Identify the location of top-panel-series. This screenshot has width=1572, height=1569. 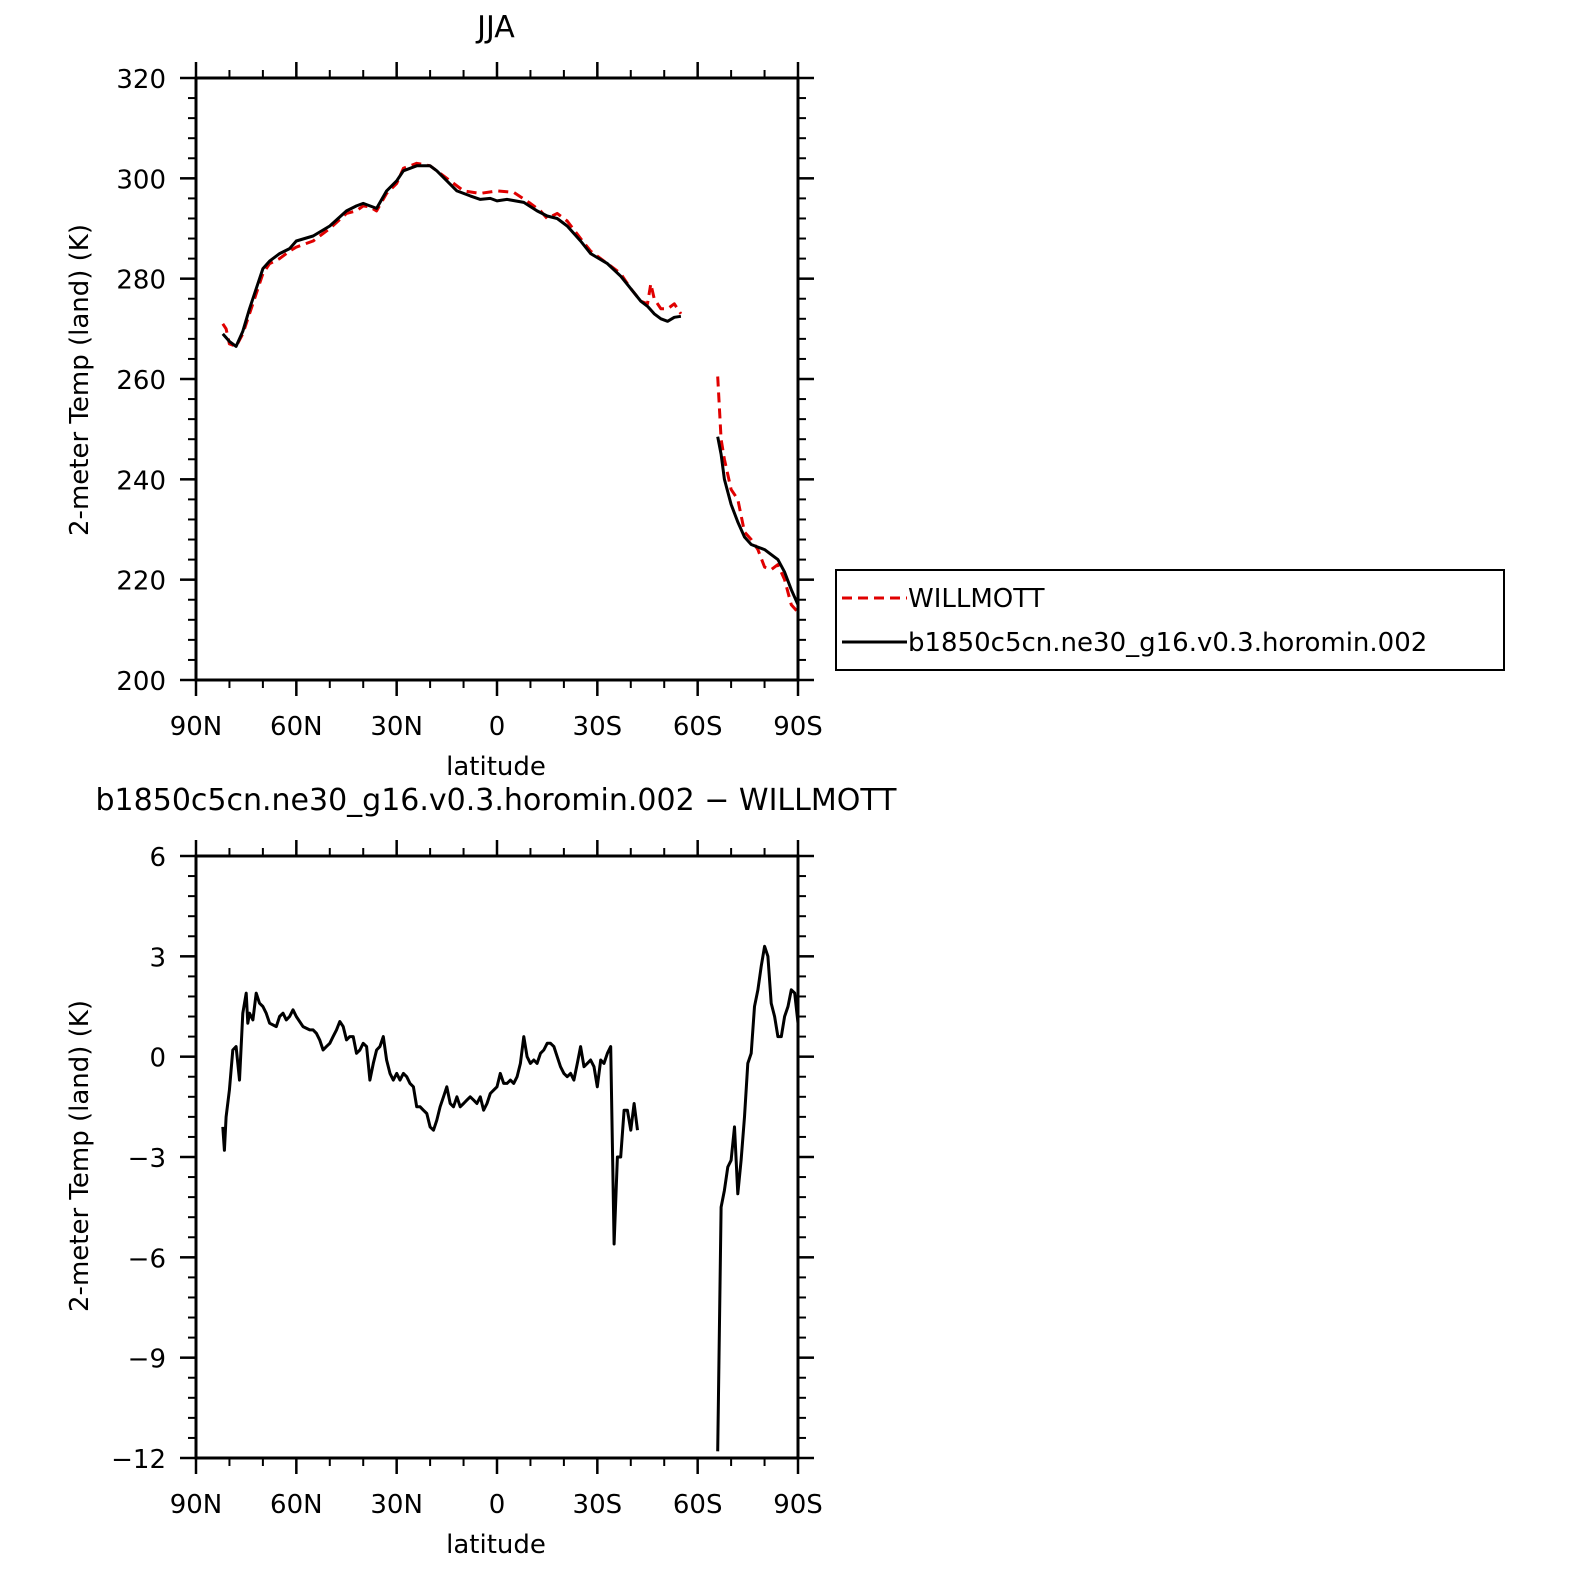
(510, 387).